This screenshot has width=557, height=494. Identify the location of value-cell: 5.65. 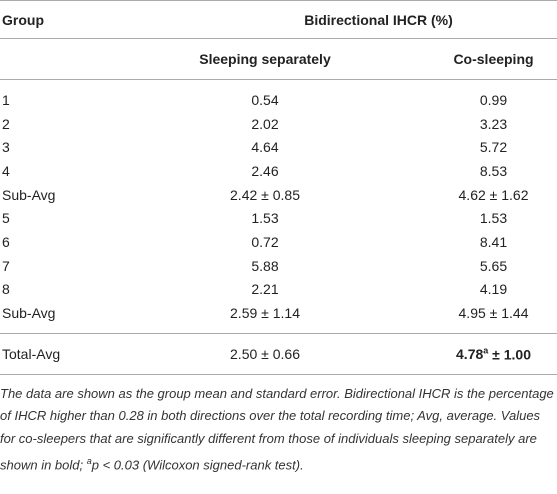
(493, 265).